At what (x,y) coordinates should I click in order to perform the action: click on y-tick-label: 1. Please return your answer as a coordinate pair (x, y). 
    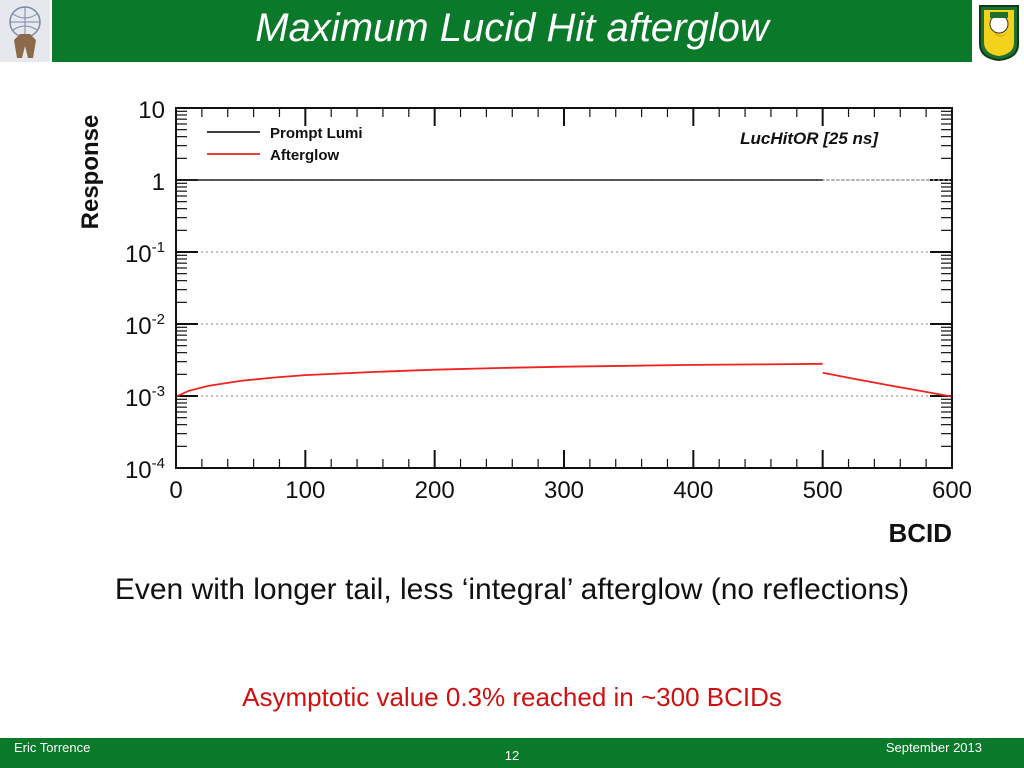
    Looking at the image, I should click on (158, 182).